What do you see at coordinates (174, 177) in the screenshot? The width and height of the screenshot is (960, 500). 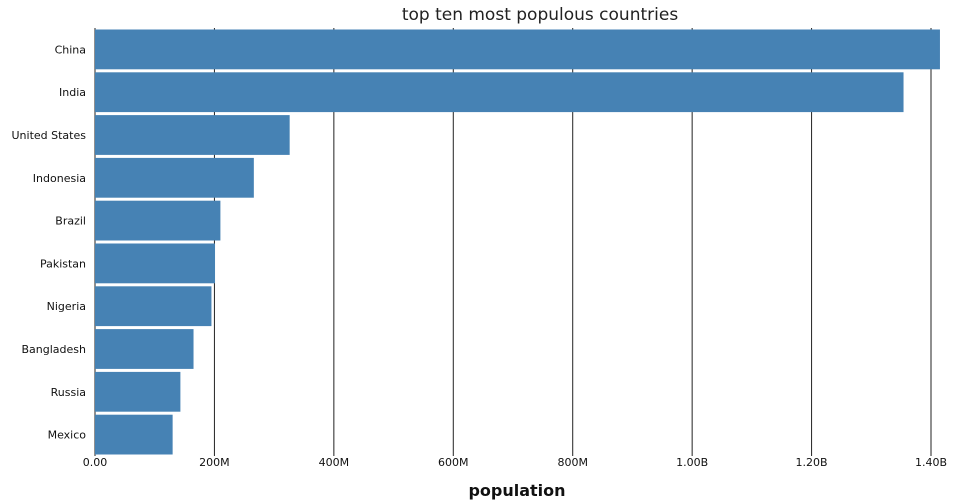 I see `bar-indonesia` at bounding box center [174, 177].